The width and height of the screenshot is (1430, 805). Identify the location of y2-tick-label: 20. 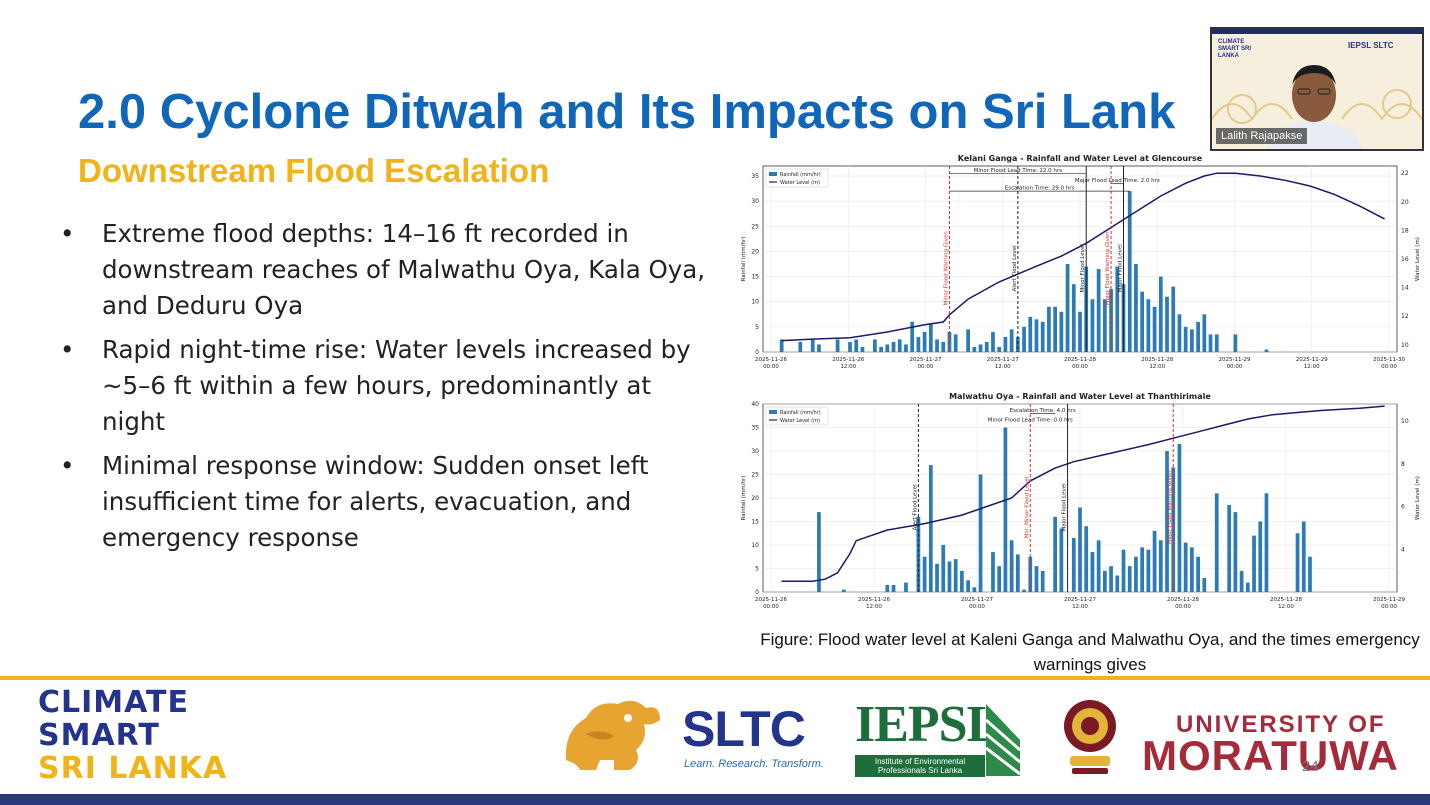
(1405, 202).